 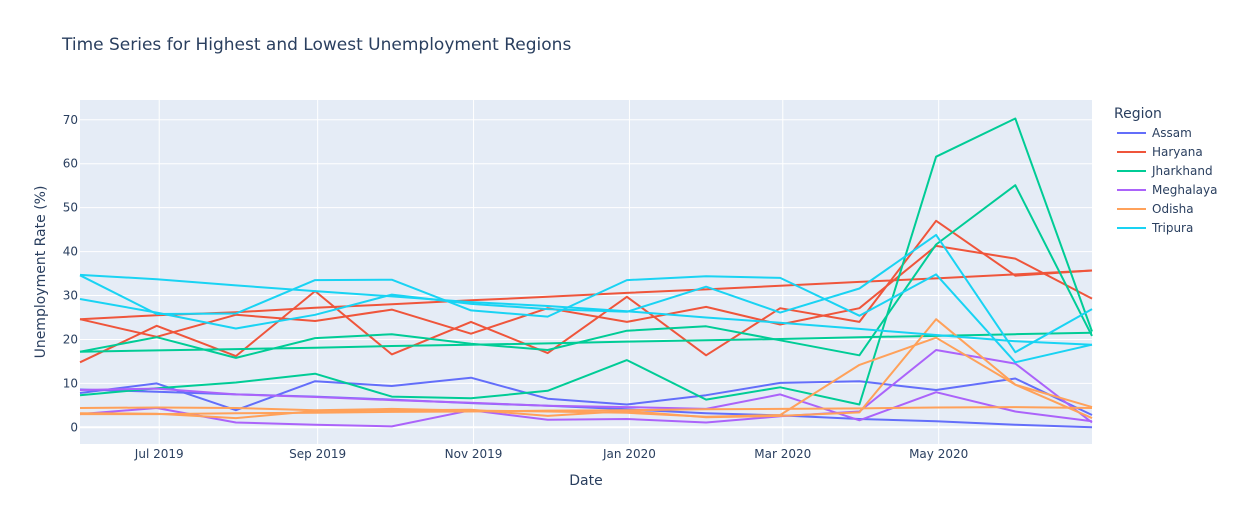 I want to click on x-tick-label: Sep 2019, so click(x=317, y=454).